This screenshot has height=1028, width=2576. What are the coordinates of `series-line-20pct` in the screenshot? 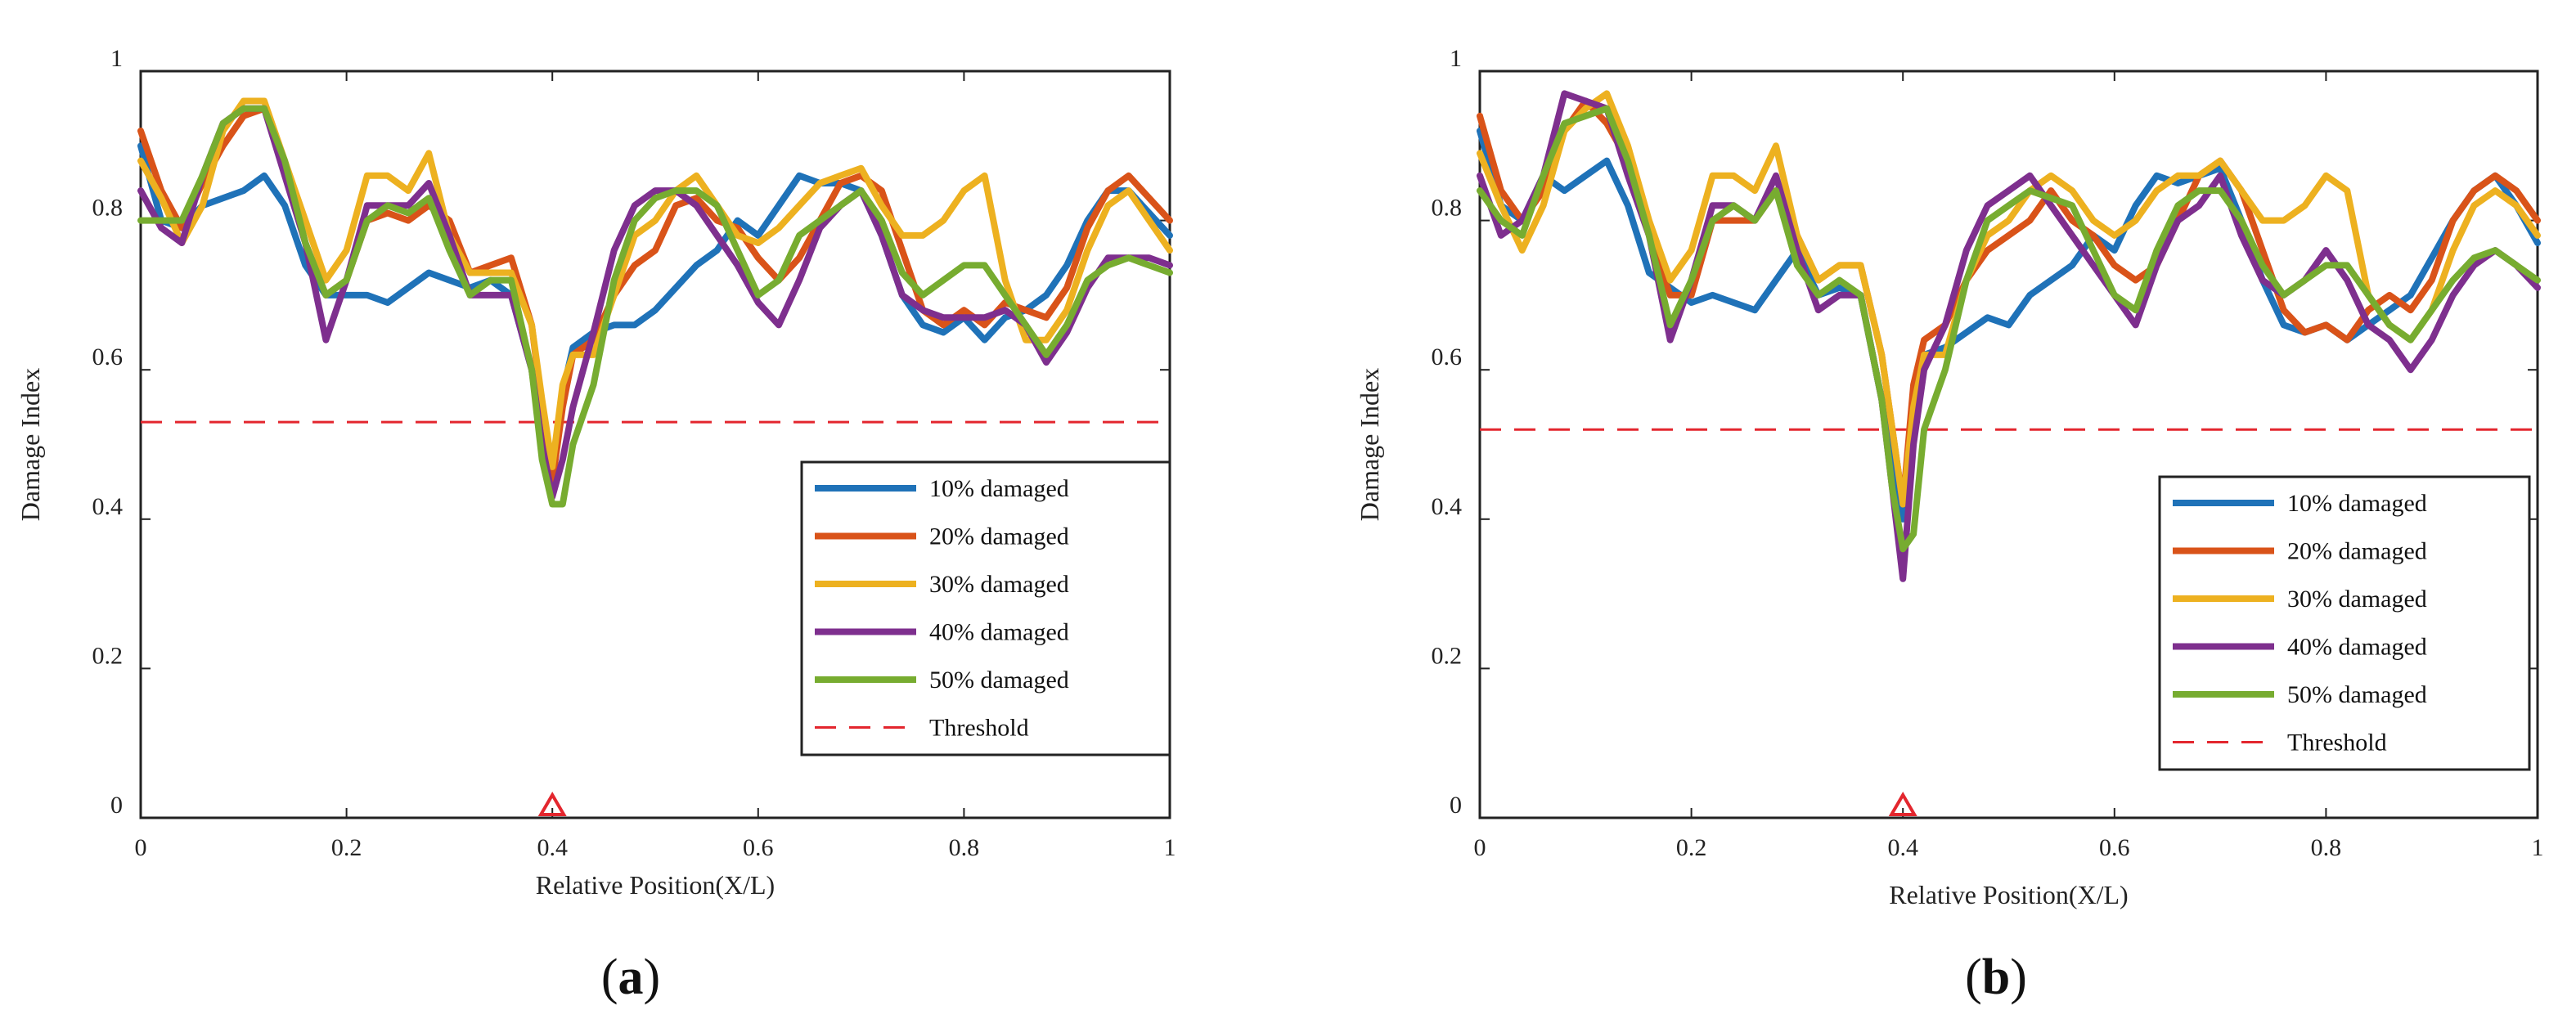 It's located at (655, 295).